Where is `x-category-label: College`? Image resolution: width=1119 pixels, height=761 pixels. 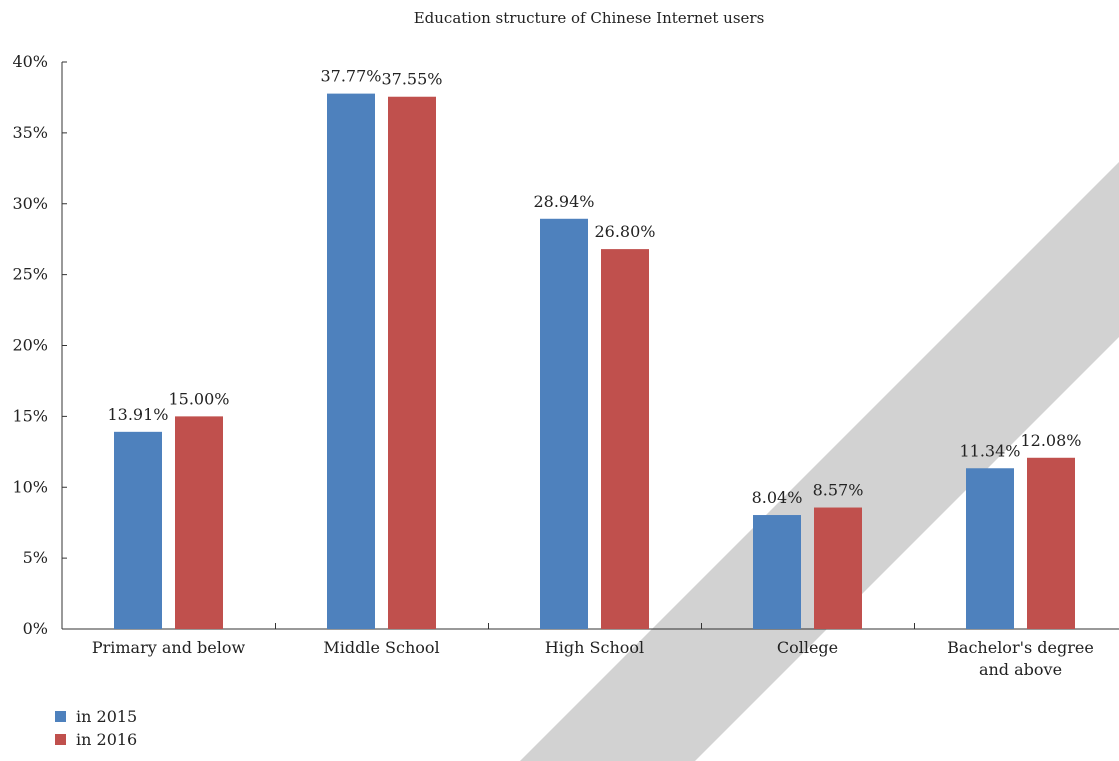 x-category-label: College is located at coordinates (807, 647).